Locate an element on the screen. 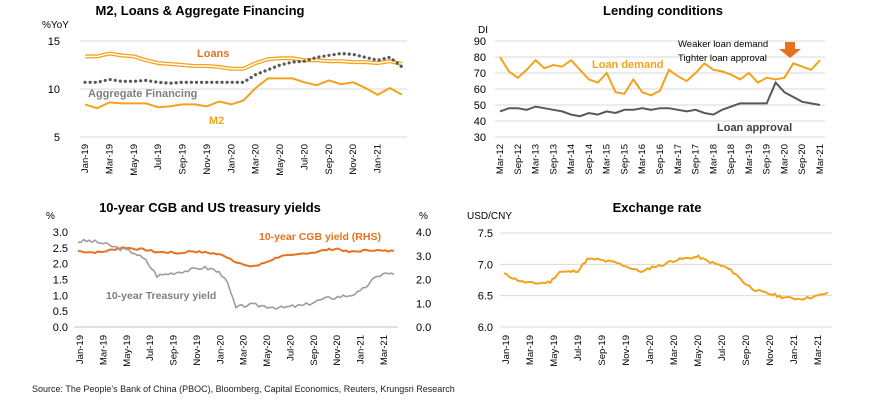  y-tick-label: 7.5 is located at coordinates (485, 234).